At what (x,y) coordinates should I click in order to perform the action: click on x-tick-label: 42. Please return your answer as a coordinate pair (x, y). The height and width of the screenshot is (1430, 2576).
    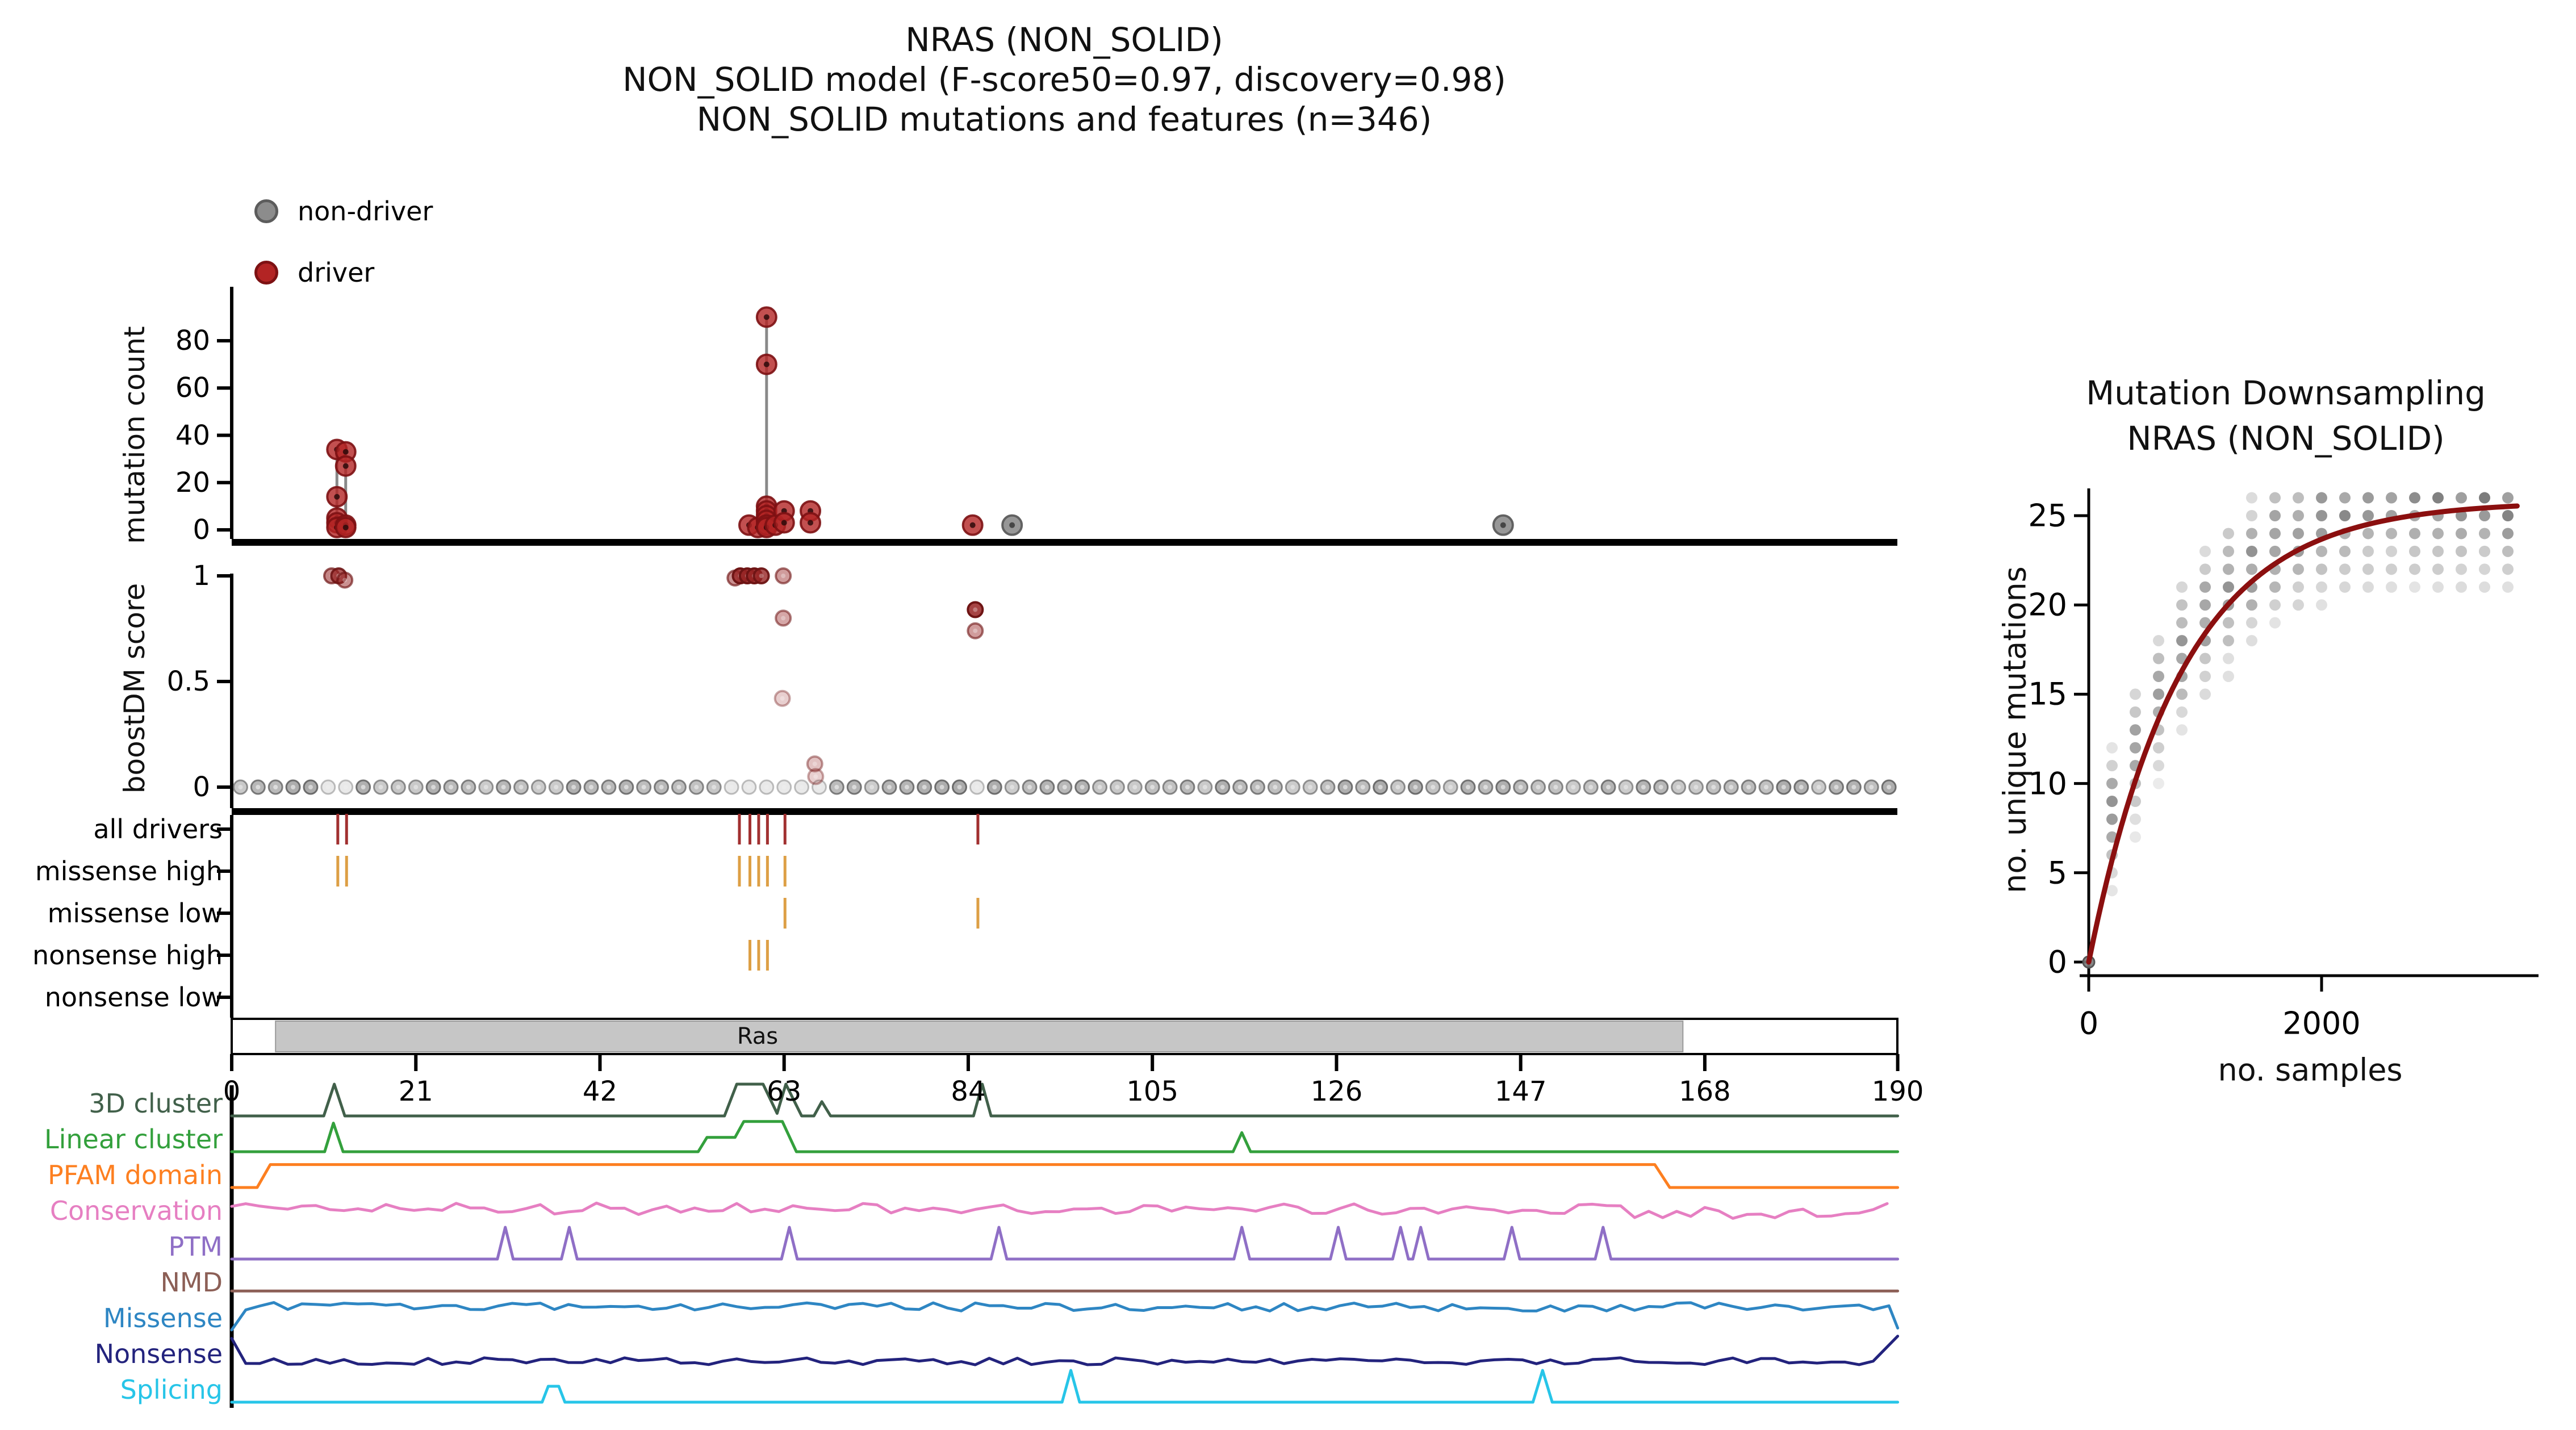
    Looking at the image, I should click on (600, 1091).